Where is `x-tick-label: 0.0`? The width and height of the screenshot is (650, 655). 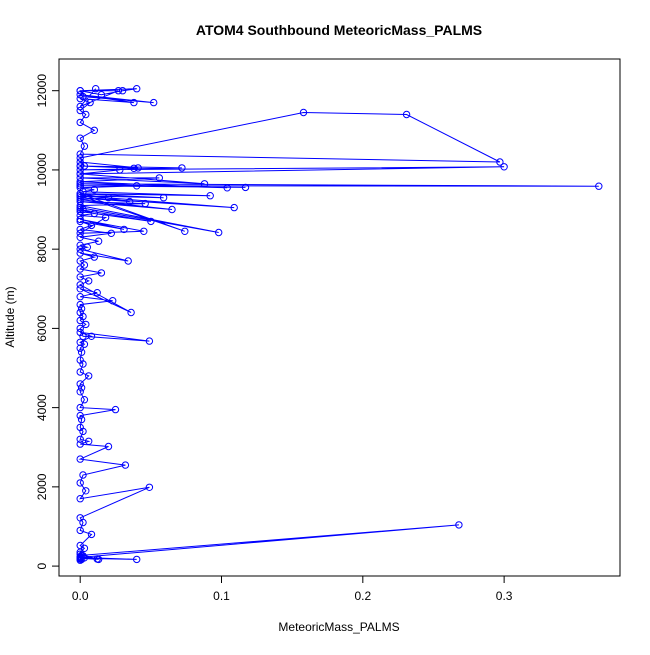 x-tick-label: 0.0 is located at coordinates (80, 596).